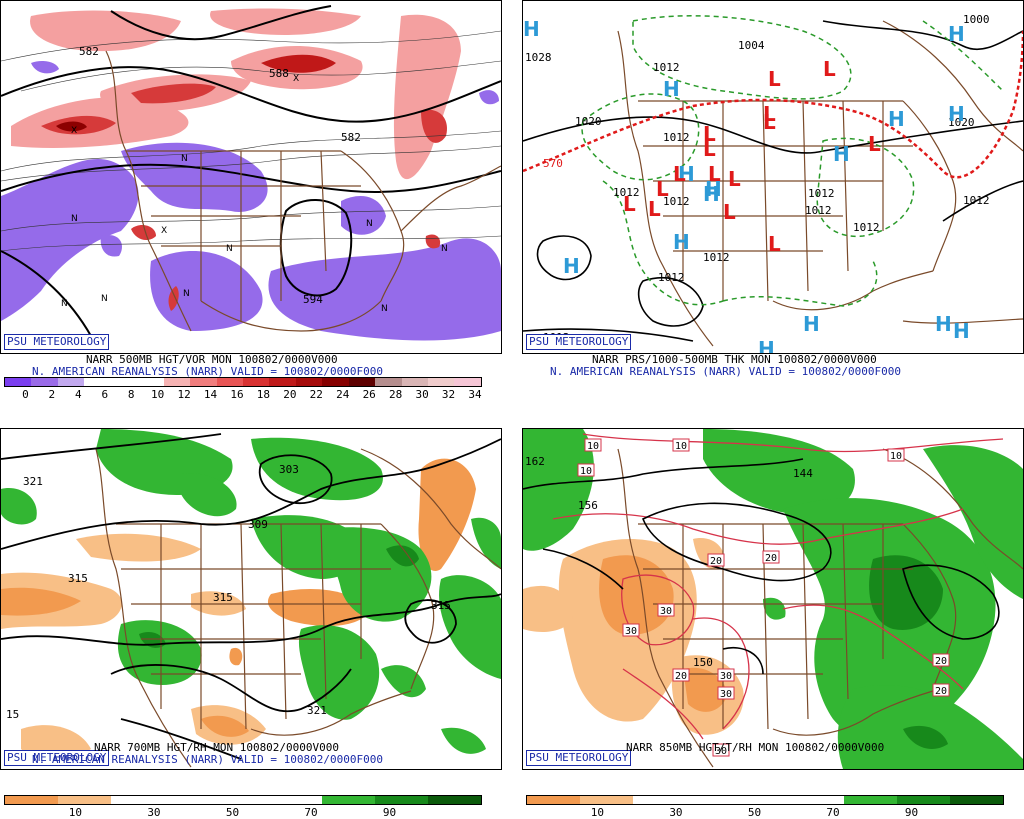  I want to click on isobar-label: 1020, so click(588, 121).